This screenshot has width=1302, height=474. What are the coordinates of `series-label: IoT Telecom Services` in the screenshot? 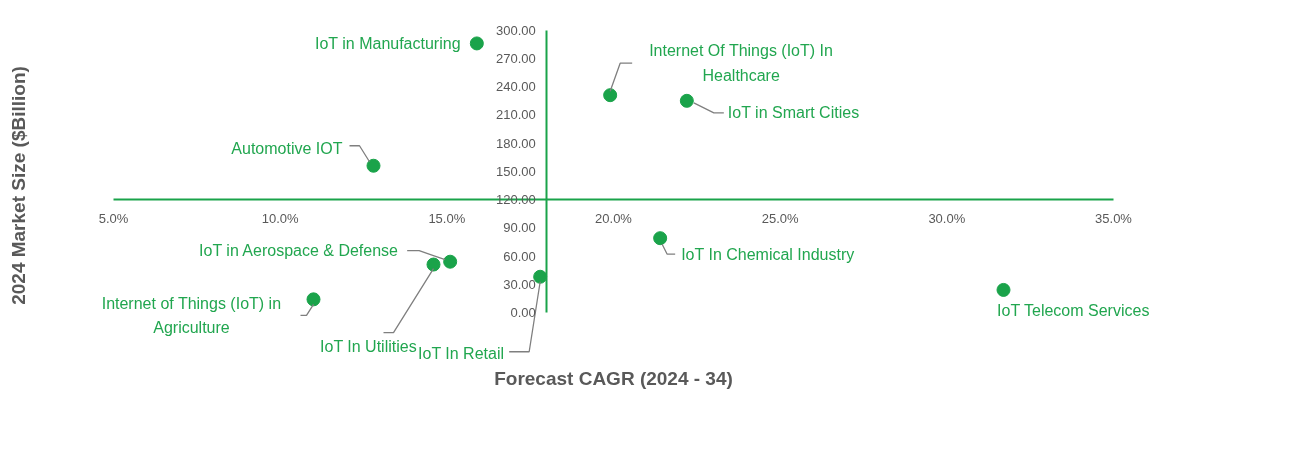 It's located at (1073, 311).